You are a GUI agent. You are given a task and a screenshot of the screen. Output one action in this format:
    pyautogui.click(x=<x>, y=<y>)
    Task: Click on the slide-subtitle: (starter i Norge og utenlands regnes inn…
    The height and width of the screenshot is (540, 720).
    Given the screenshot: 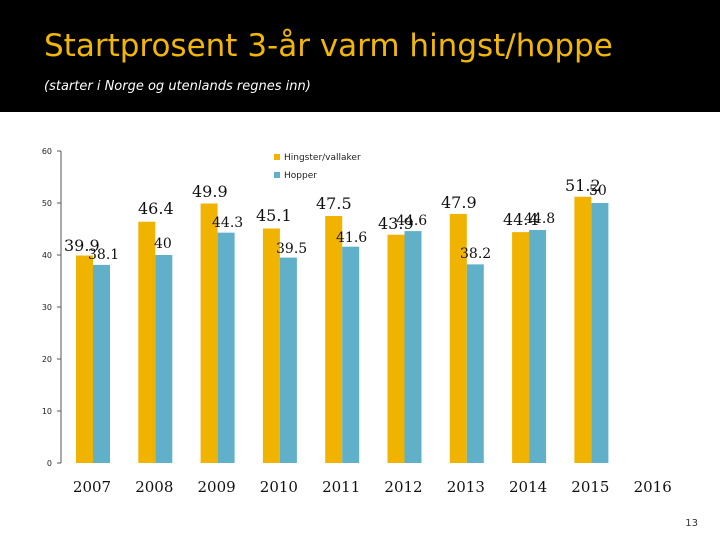 What is the action you would take?
    pyautogui.click(x=177, y=86)
    